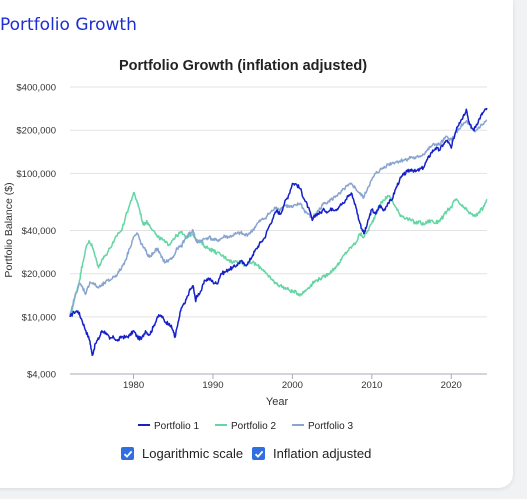 Image resolution: width=527 pixels, height=499 pixels. Describe the element at coordinates (36, 131) in the screenshot. I see `y-tick-label: $200,000` at that location.